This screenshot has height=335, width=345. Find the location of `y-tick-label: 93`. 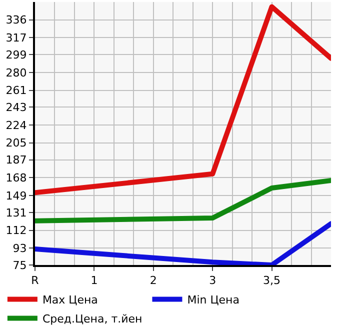

y-tick-label: 93 is located at coordinates (19, 248).